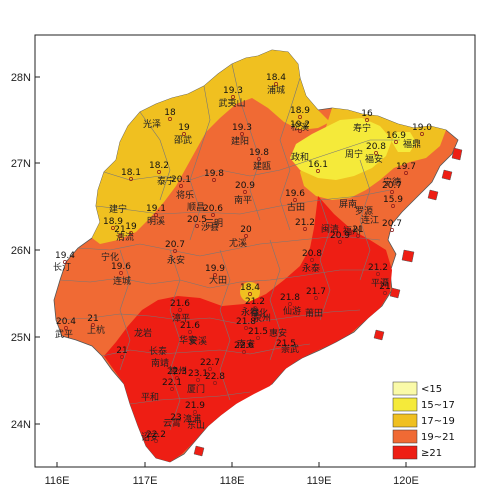 The width and height of the screenshot is (500, 500). Describe the element at coordinates (352, 231) in the screenshot. I see `place-name-label: 福州` at that location.